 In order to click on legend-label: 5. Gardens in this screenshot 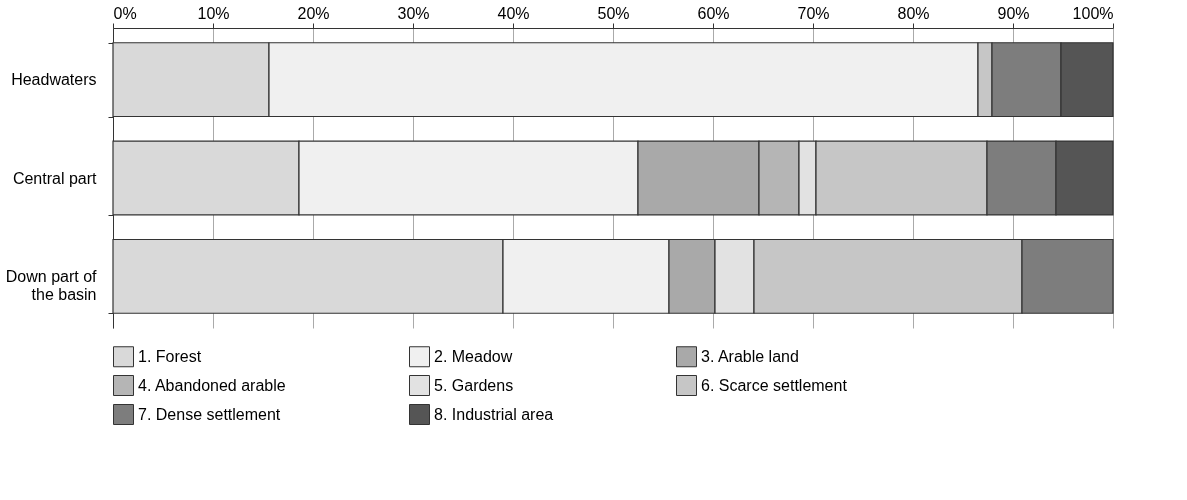, I will do `click(474, 385)`.